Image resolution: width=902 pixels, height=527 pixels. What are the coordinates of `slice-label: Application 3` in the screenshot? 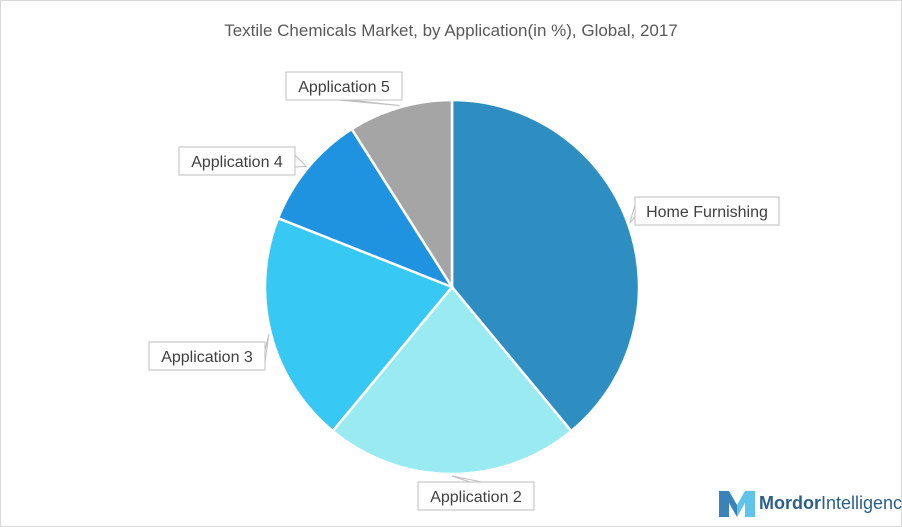 It's located at (207, 357).